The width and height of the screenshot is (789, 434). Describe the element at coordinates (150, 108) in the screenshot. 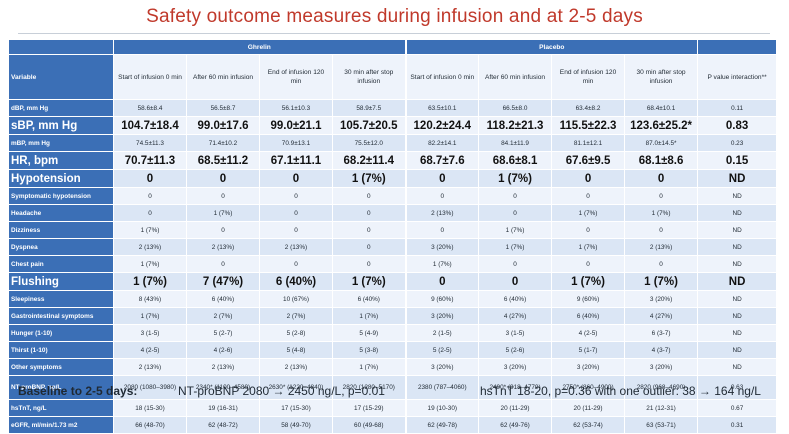

I see `table-cell: 58.6±8.4` at that location.